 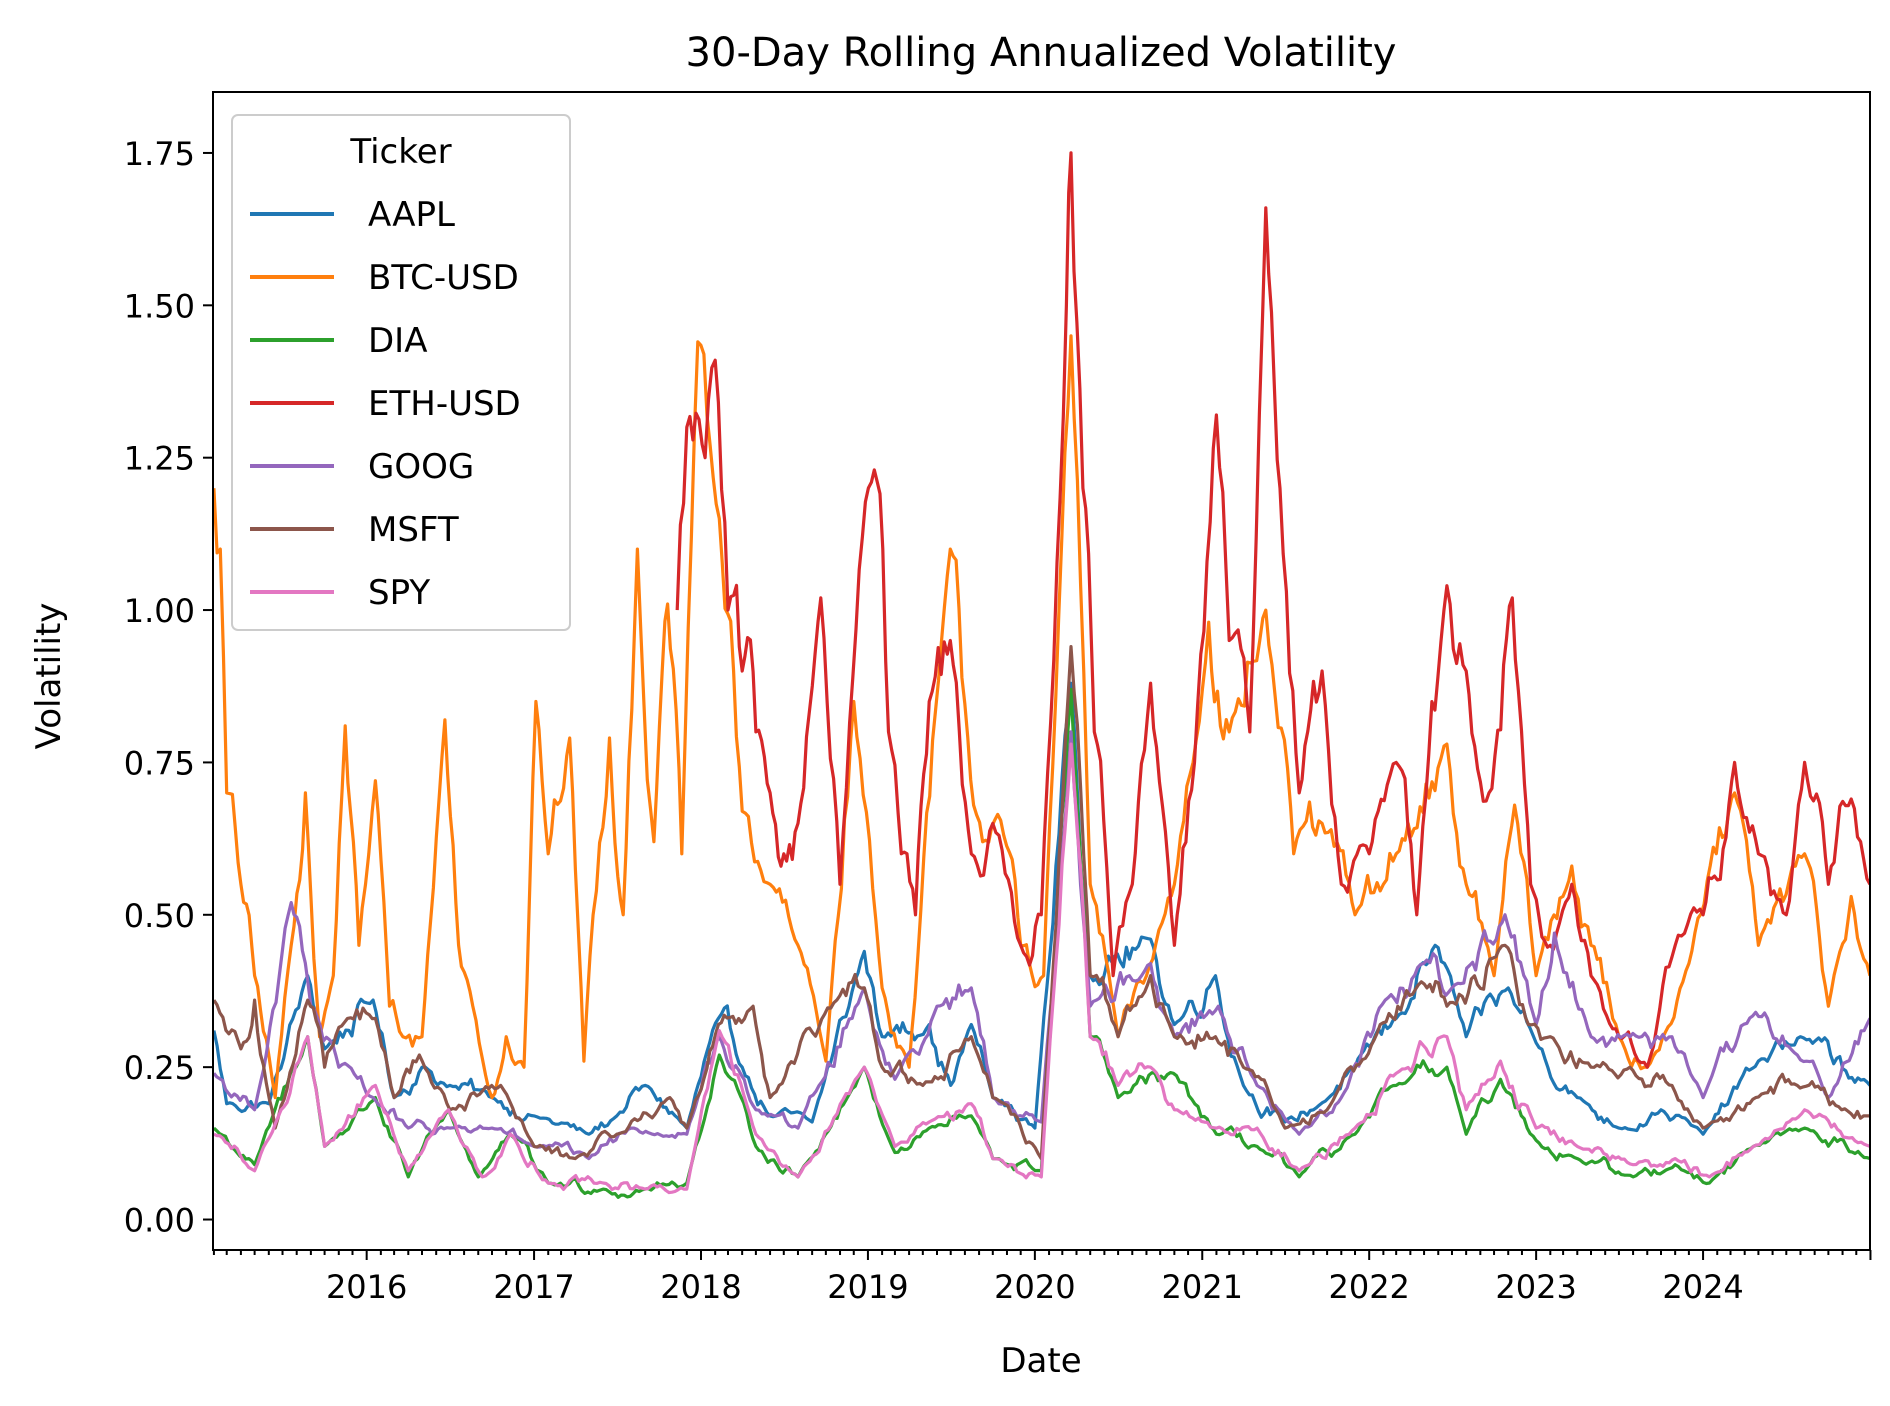 What do you see at coordinates (159, 763) in the screenshot?
I see `y-tick-label: 0.75` at bounding box center [159, 763].